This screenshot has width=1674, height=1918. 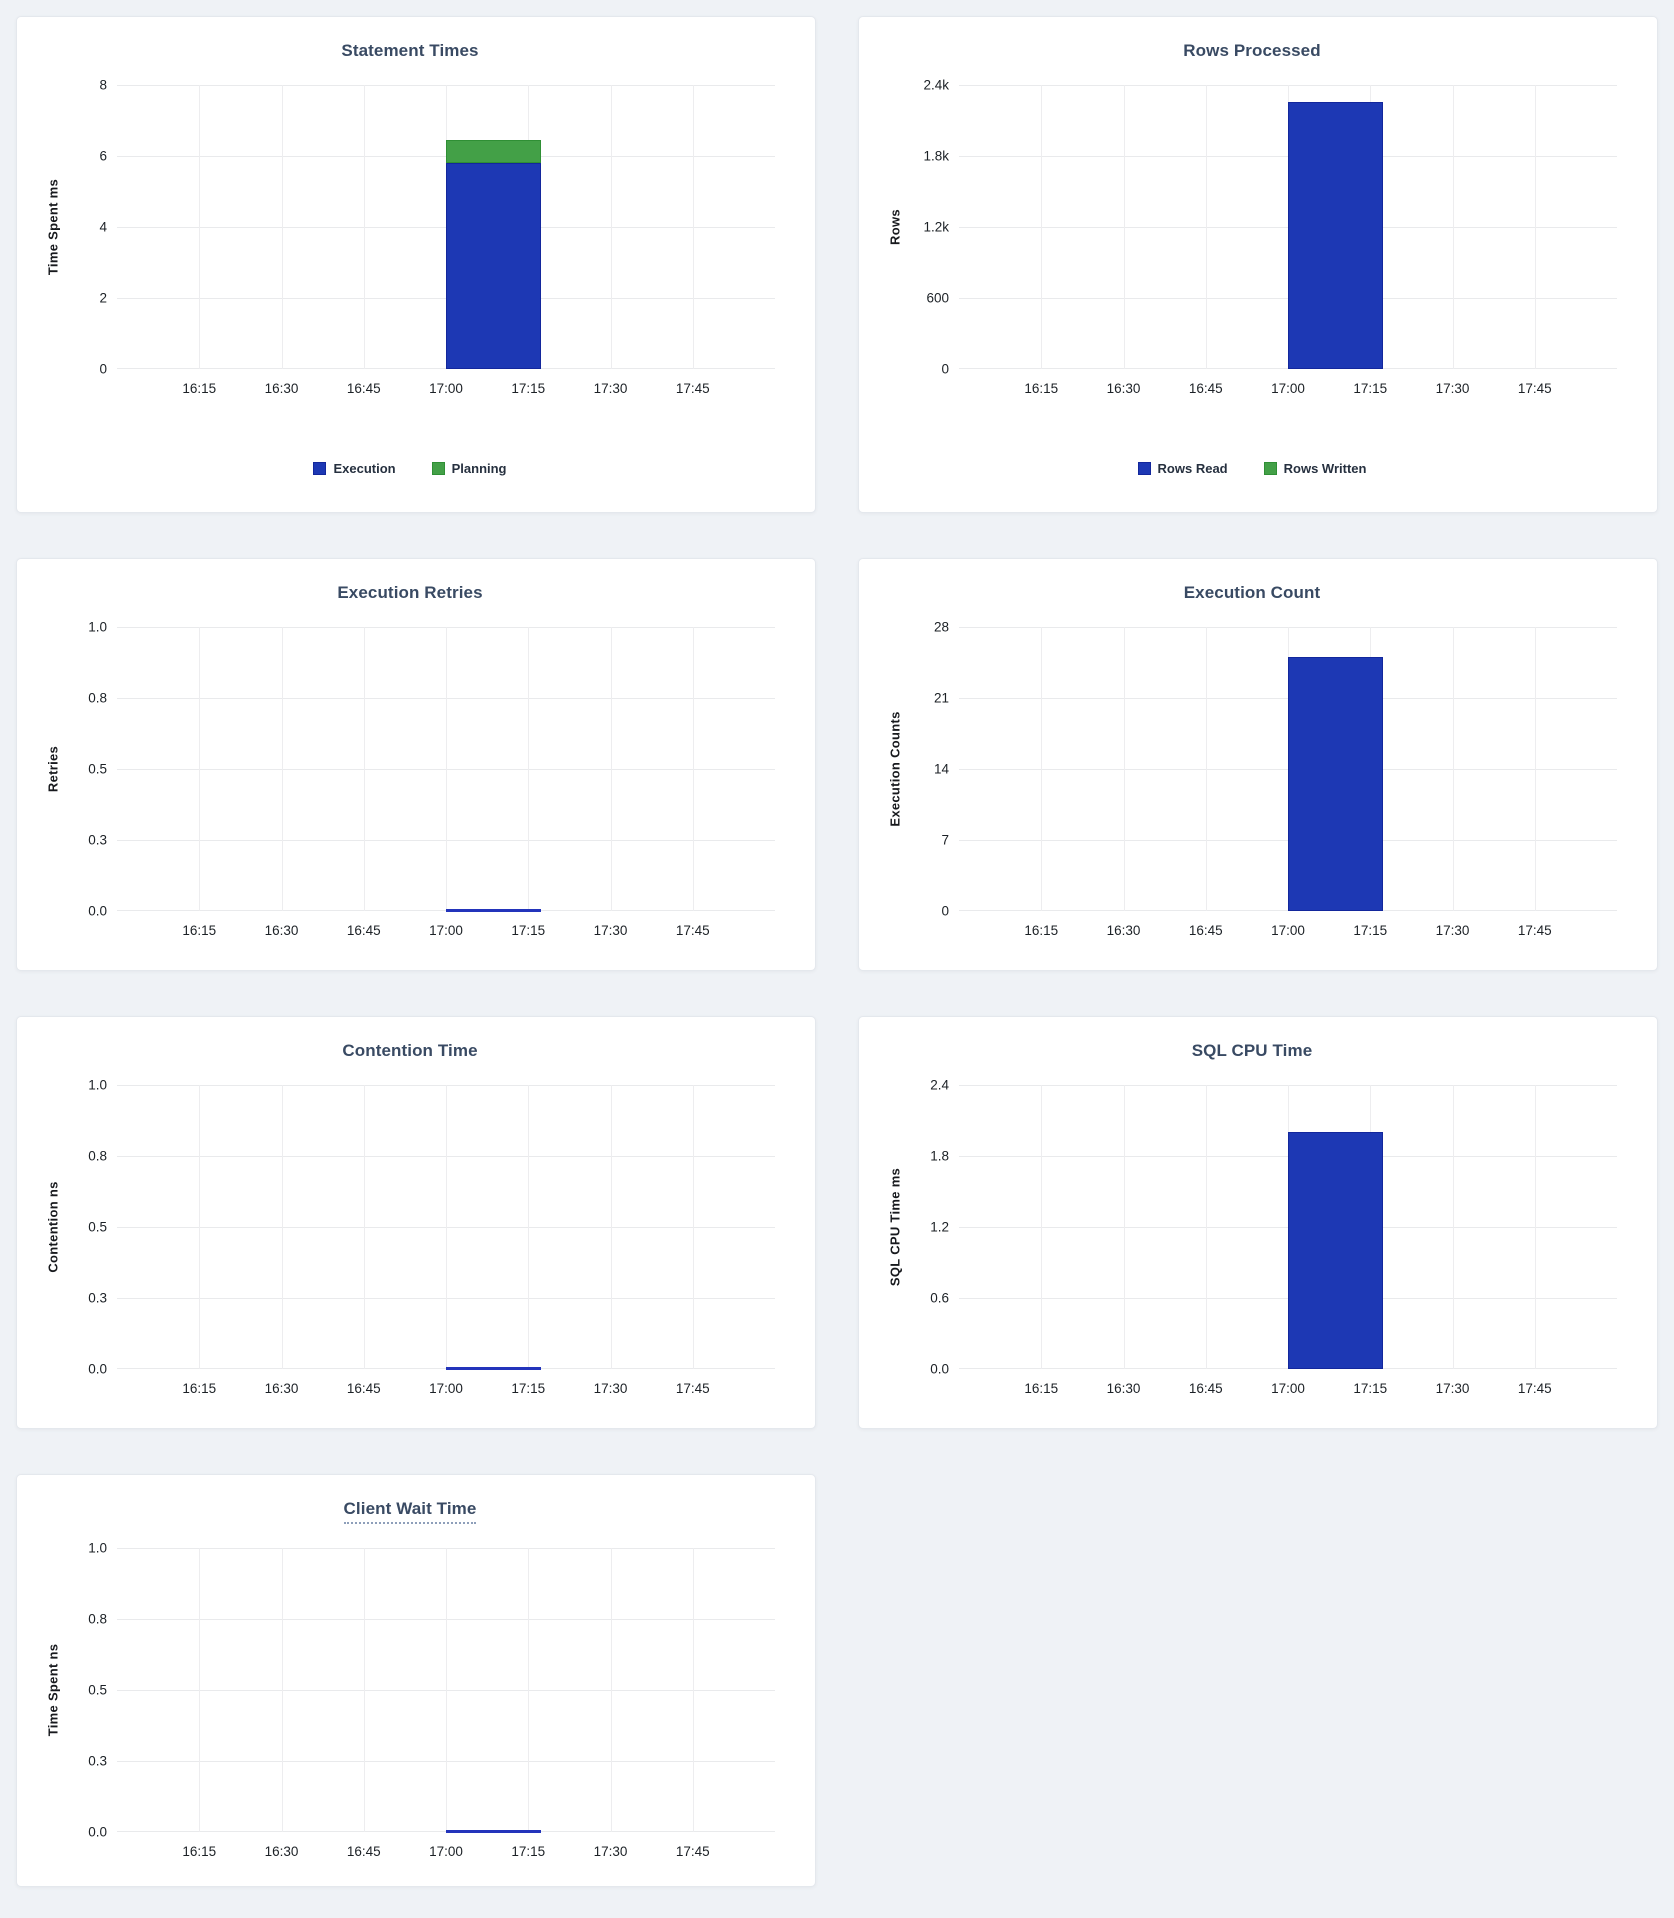 What do you see at coordinates (1325, 468) in the screenshot?
I see `legend-label: Rows Written` at bounding box center [1325, 468].